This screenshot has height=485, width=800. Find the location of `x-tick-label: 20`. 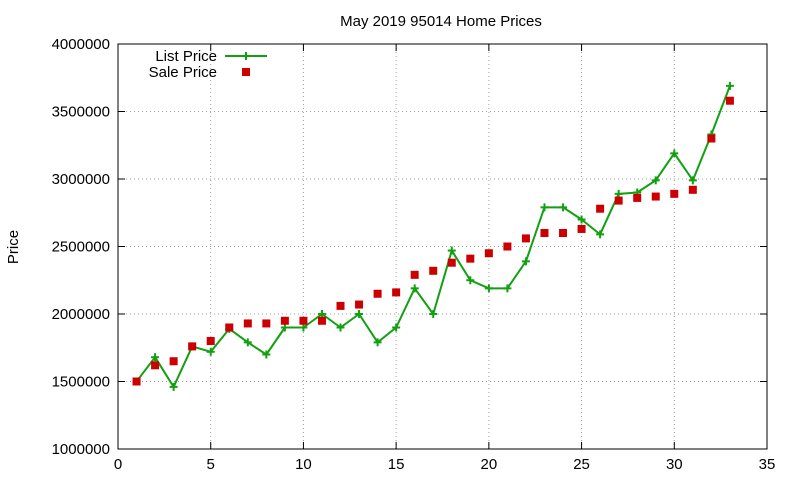

x-tick-label: 20 is located at coordinates (489, 464).